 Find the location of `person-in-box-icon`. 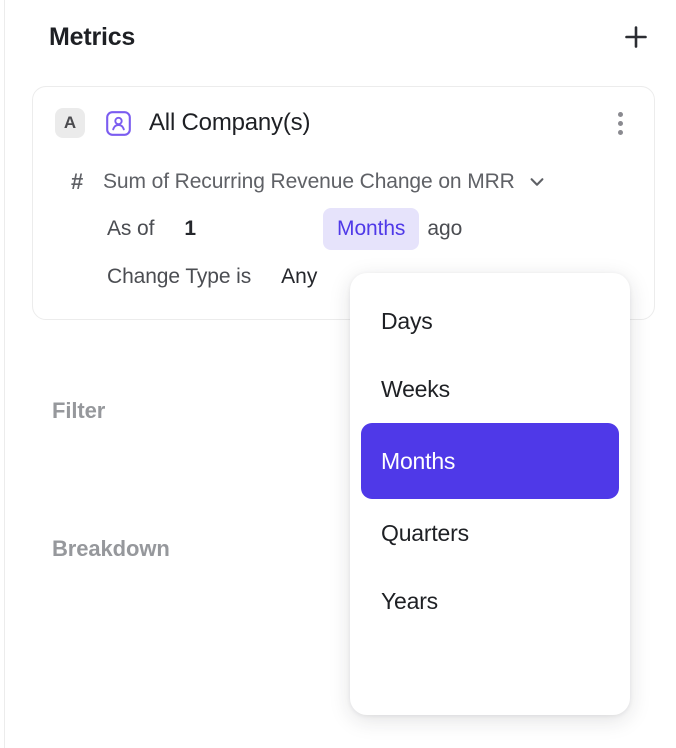

person-in-box-icon is located at coordinates (118, 123).